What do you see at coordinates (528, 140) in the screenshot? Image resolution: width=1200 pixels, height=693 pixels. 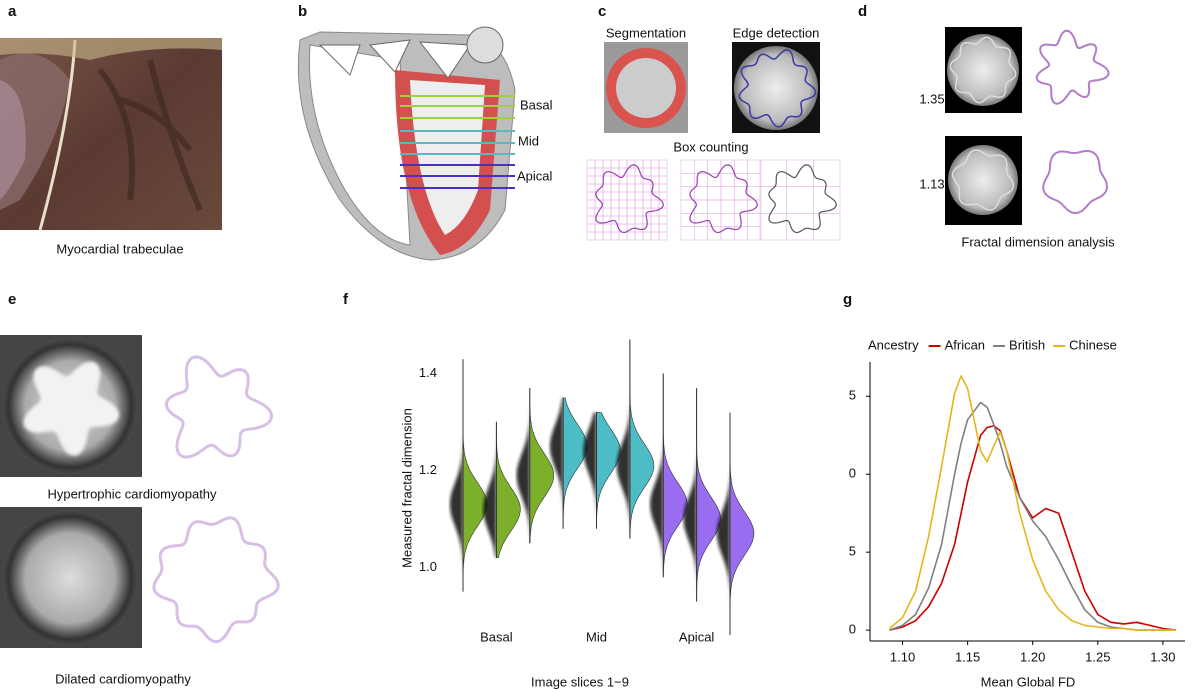 I see `level-label: Mid` at bounding box center [528, 140].